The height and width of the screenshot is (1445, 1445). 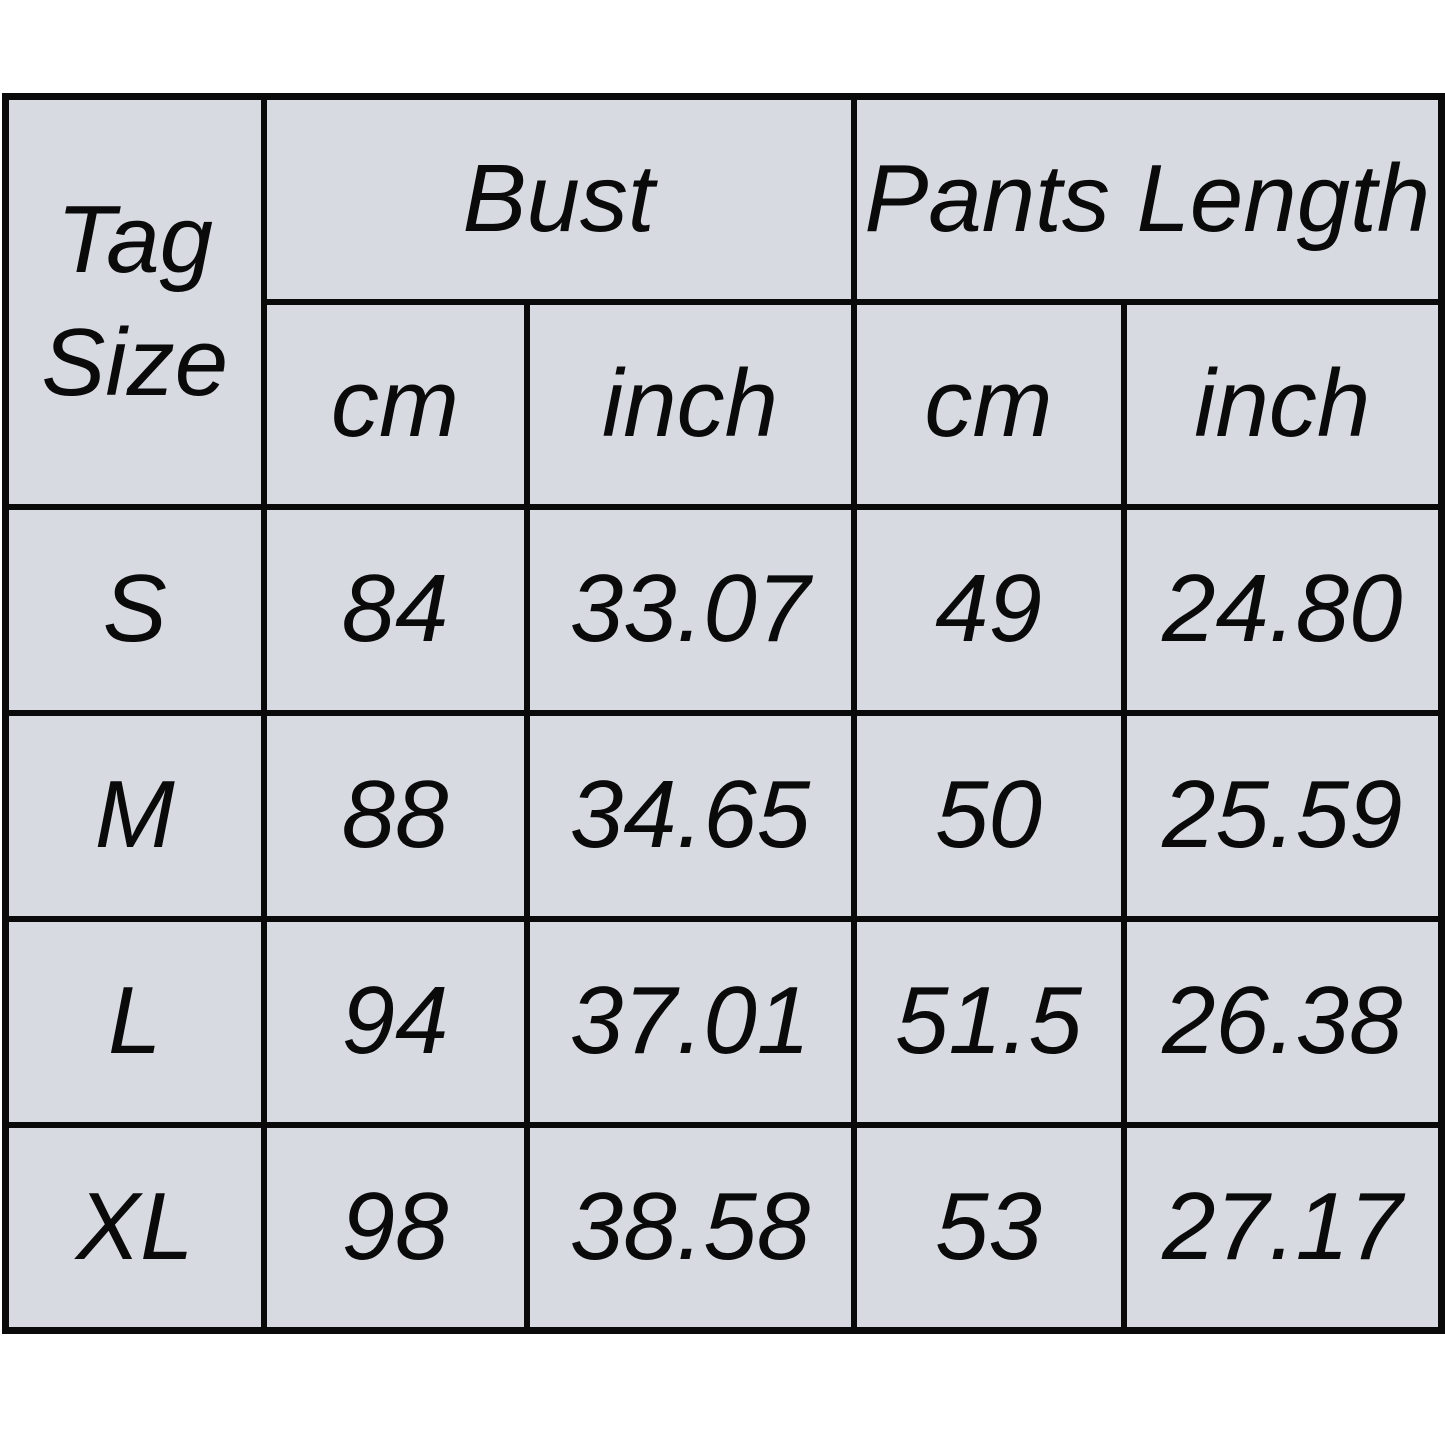 I want to click on unit-pants-cm: cm, so click(x=988, y=404).